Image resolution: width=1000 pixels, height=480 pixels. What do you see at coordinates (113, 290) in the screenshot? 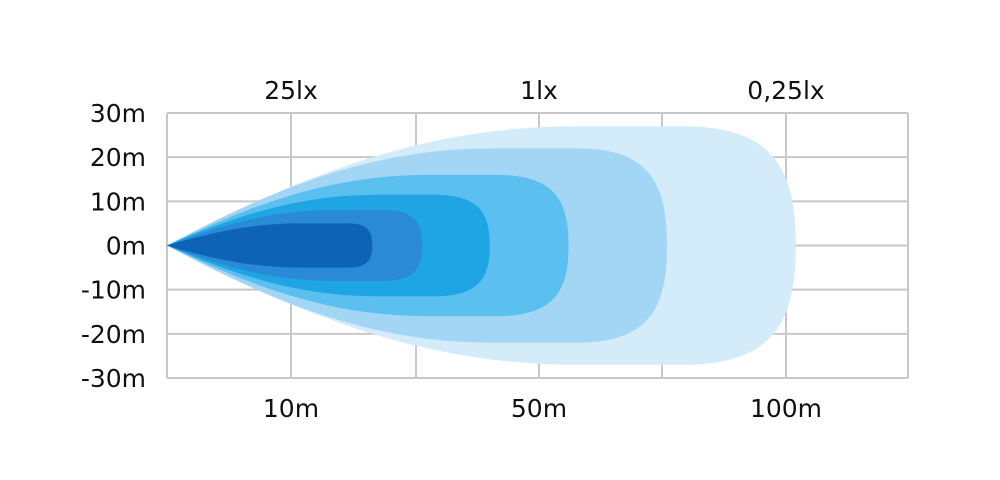
I see `y-tick-label: -10m` at bounding box center [113, 290].